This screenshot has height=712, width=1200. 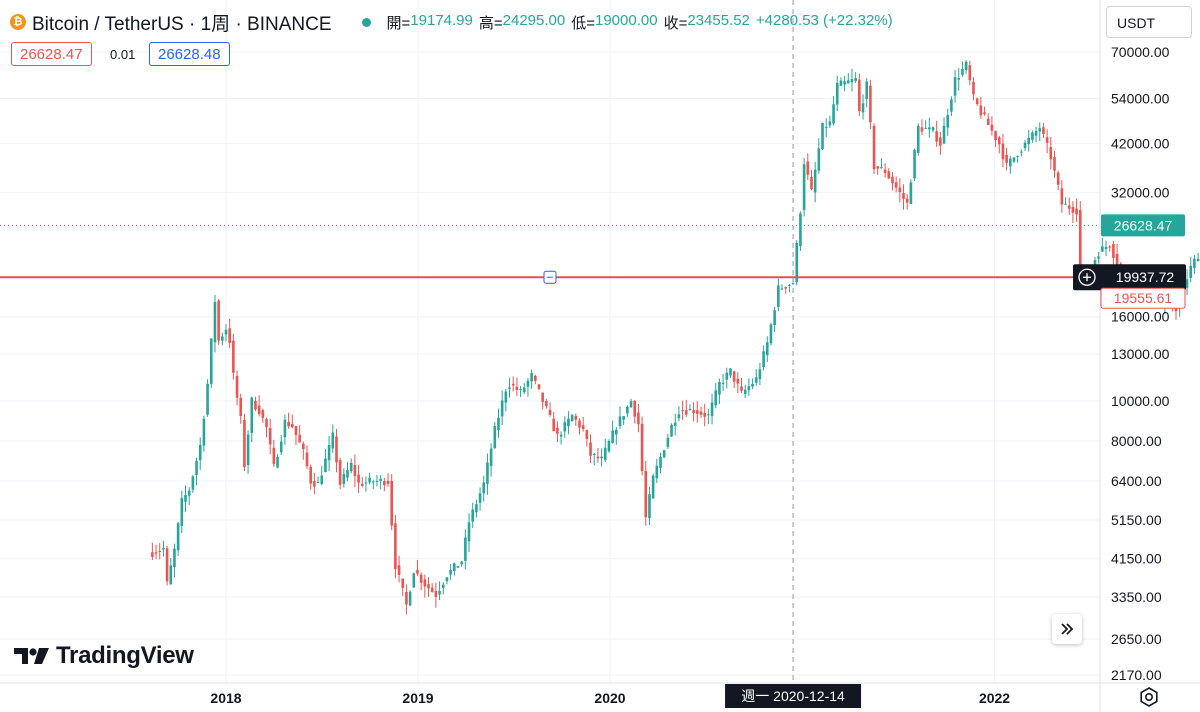 I want to click on high-value: 24295.00, so click(x=534, y=20).